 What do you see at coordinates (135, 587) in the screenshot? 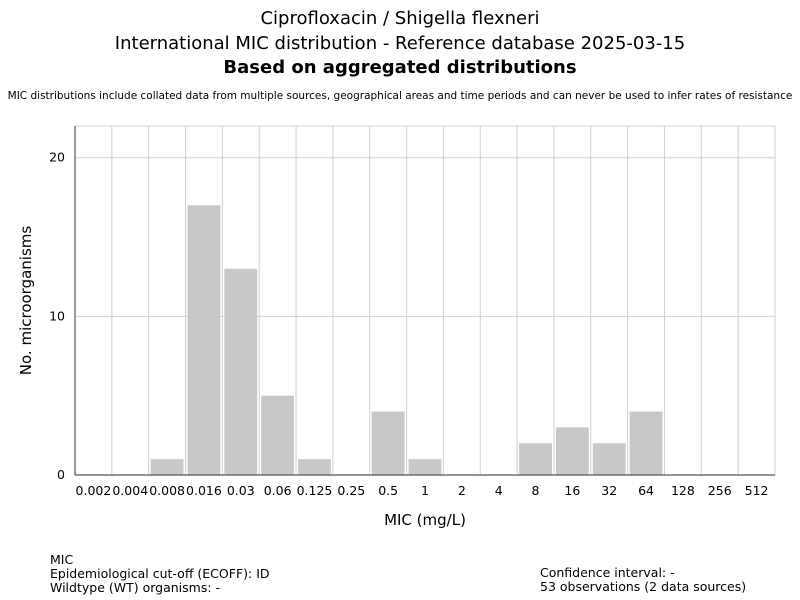
I see `footer-wildtype: Wildtype (WT) organisms: -` at bounding box center [135, 587].